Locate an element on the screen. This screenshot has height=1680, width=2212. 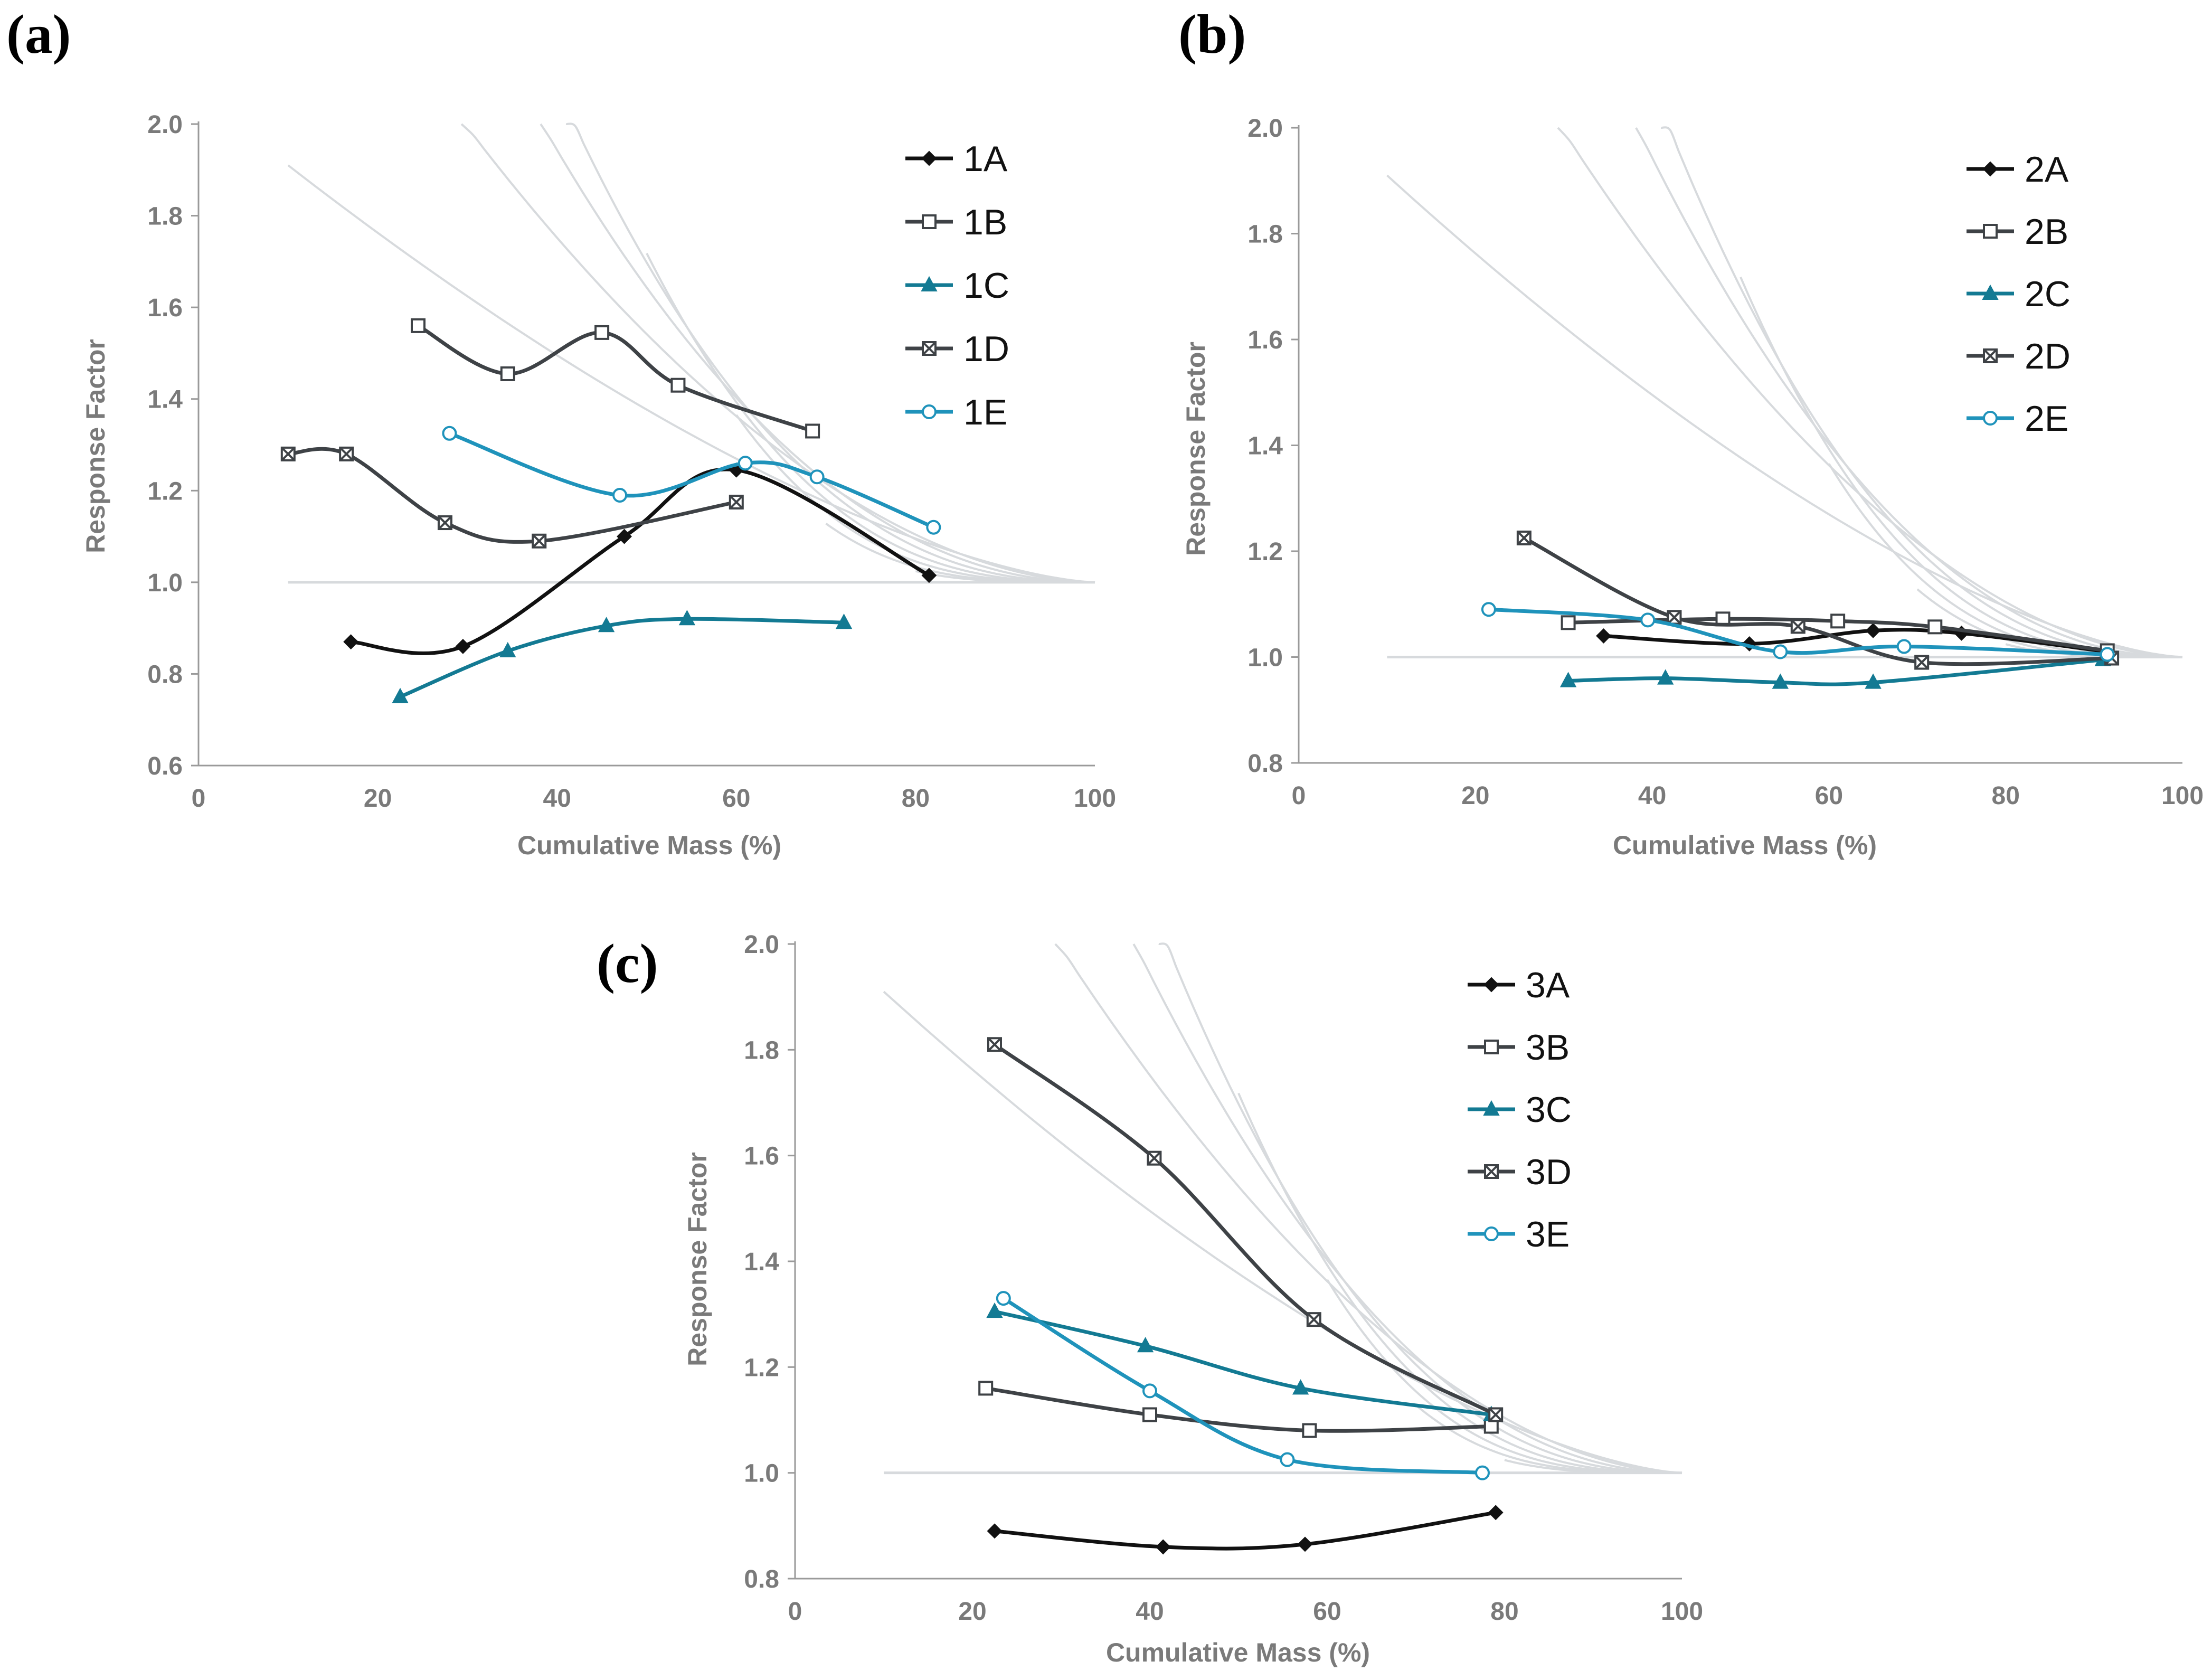
series-2E is located at coordinates (1798, 632).